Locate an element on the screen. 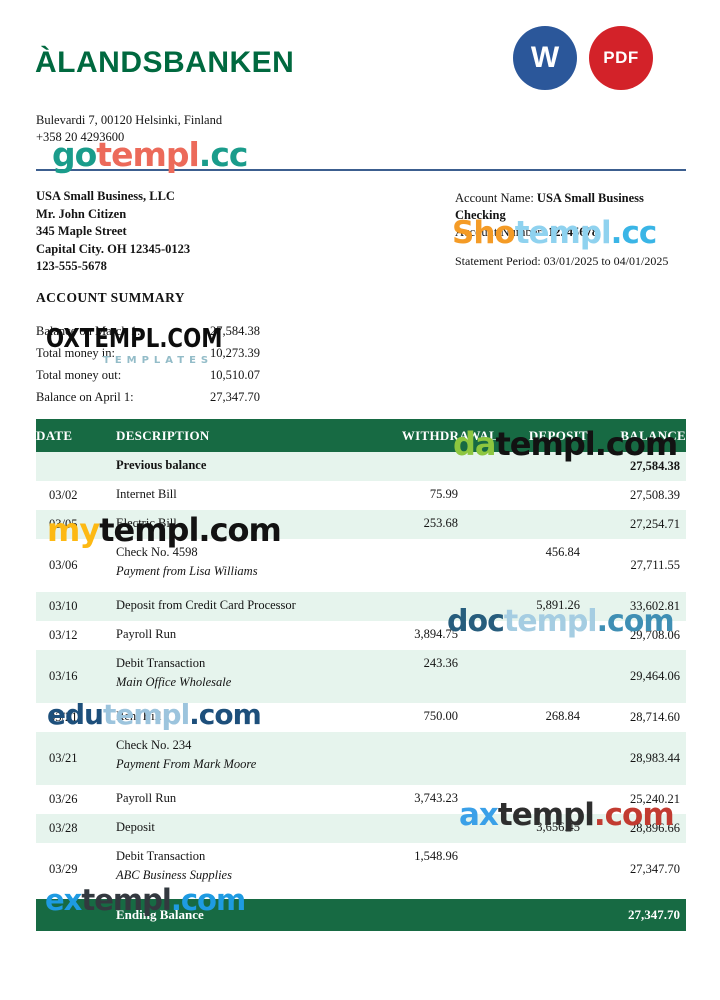  table-row: 03/12 Payroll Run 3,894.75 29,708.06 is located at coordinates (361, 635).